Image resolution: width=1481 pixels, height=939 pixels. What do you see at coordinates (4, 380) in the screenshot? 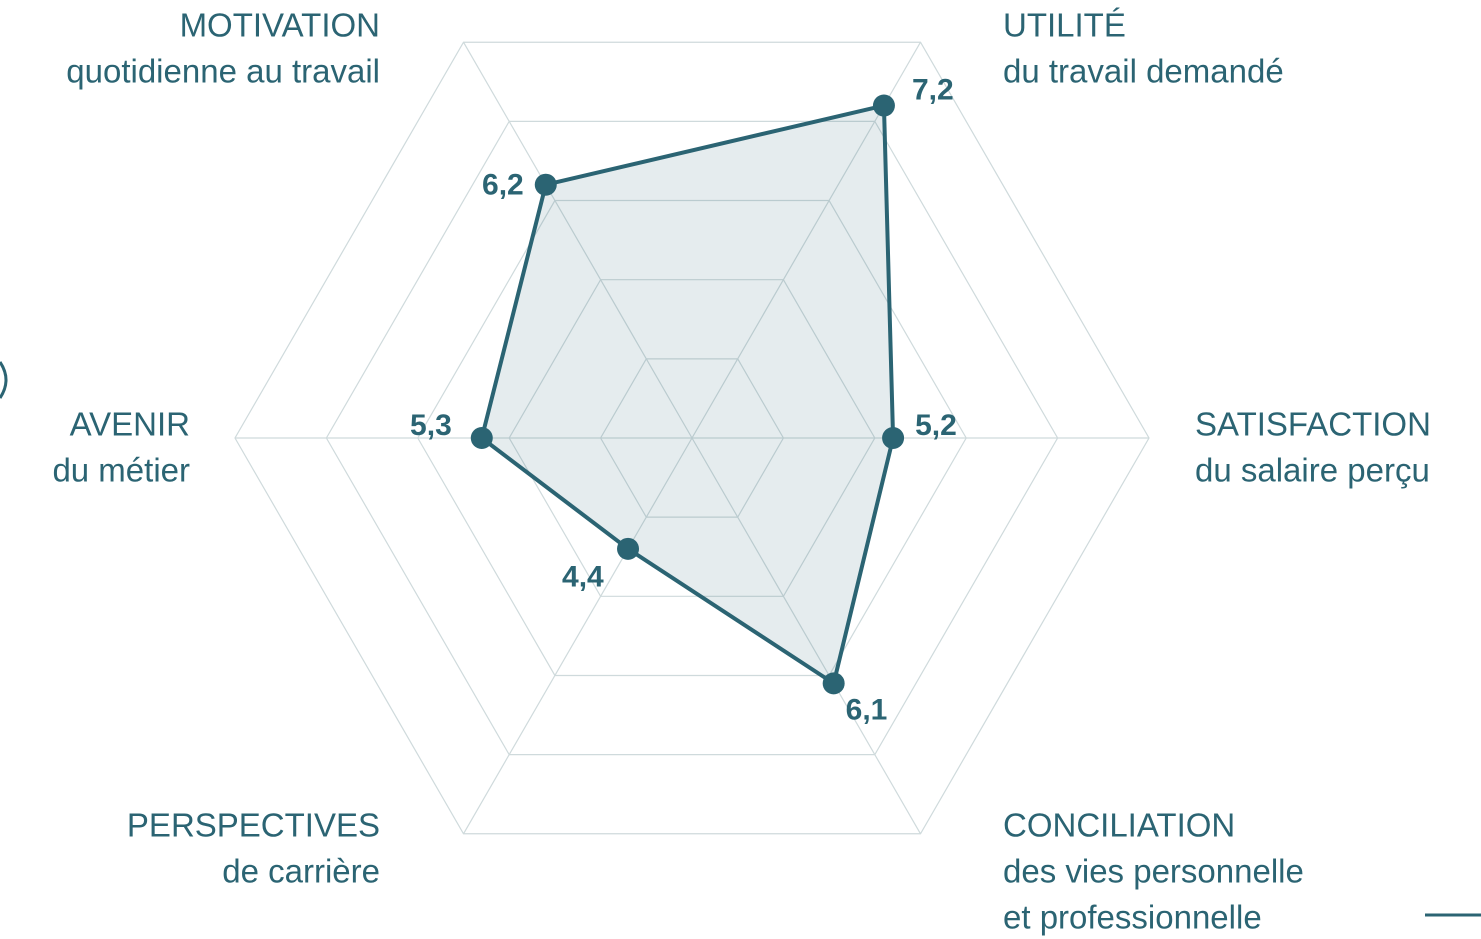
I see `decoration` at bounding box center [4, 380].